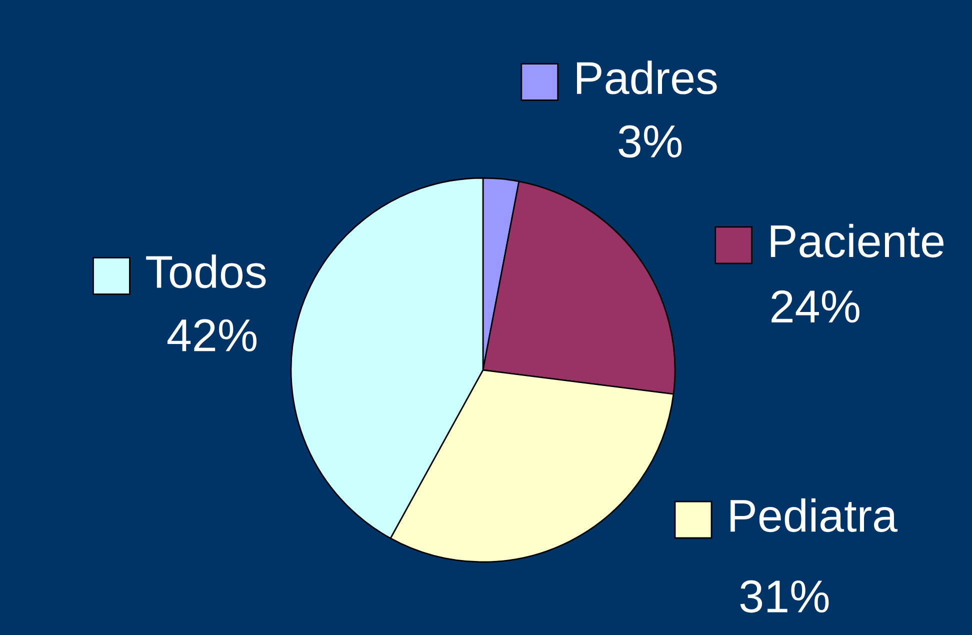  What do you see at coordinates (647, 77) in the screenshot?
I see `legend-label: Padres` at bounding box center [647, 77].